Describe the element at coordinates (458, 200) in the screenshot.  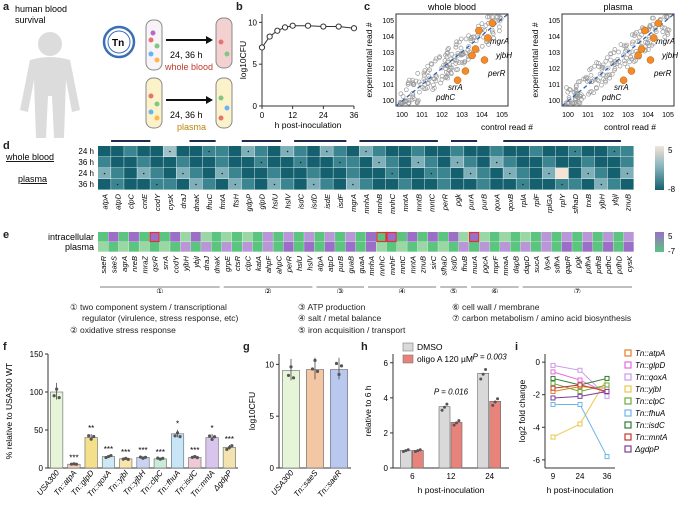
I see `gene-label-pgk: pgk` at that location.